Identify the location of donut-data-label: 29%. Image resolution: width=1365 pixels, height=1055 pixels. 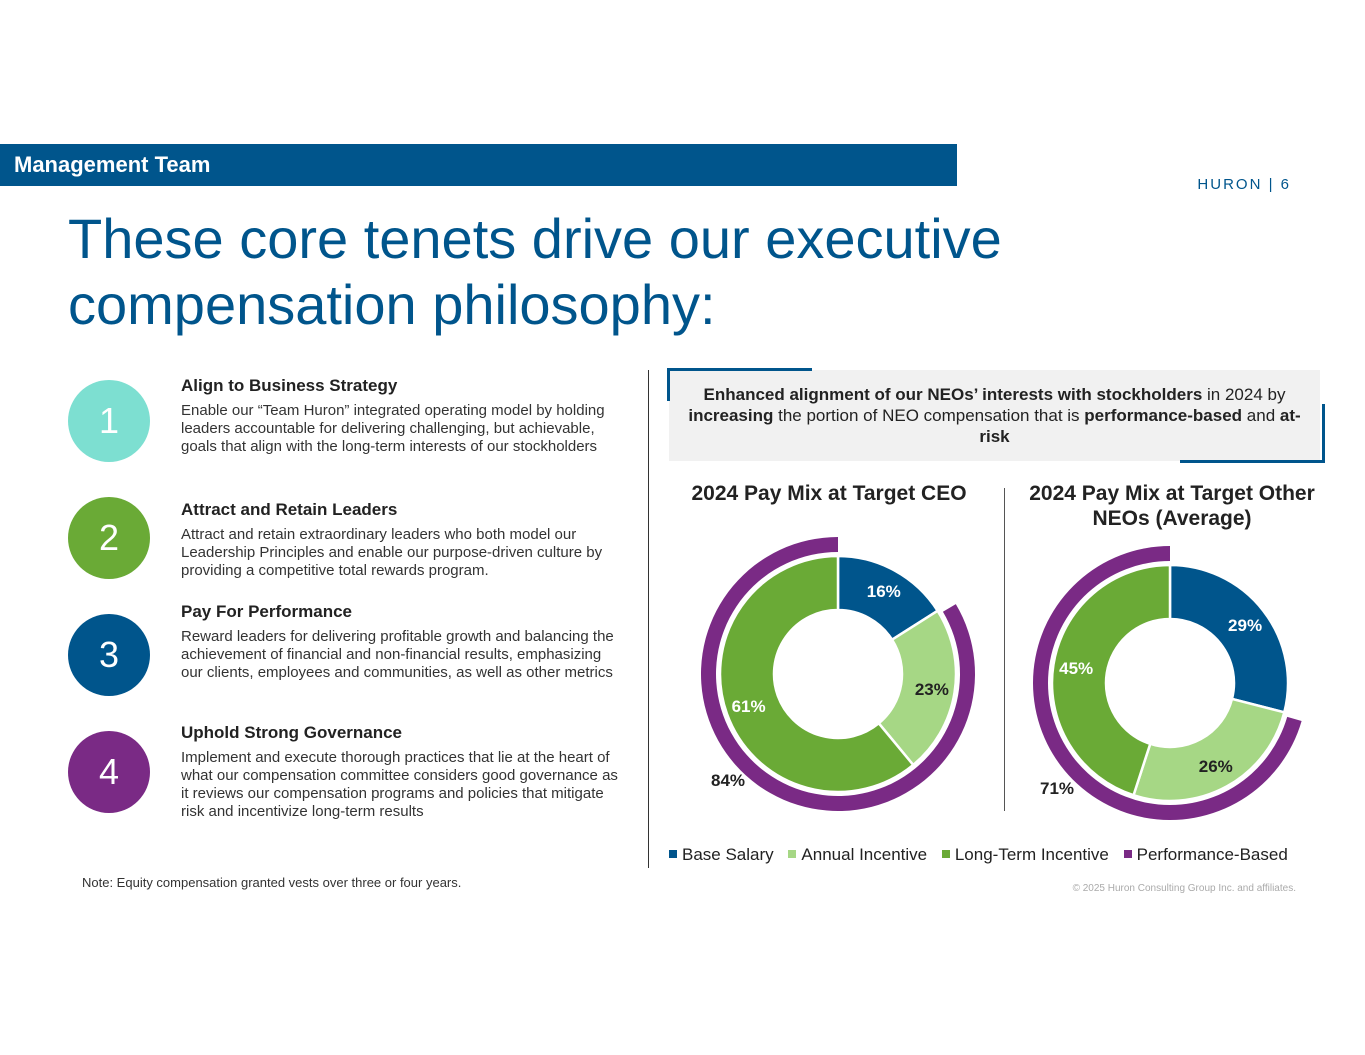
(1245, 625).